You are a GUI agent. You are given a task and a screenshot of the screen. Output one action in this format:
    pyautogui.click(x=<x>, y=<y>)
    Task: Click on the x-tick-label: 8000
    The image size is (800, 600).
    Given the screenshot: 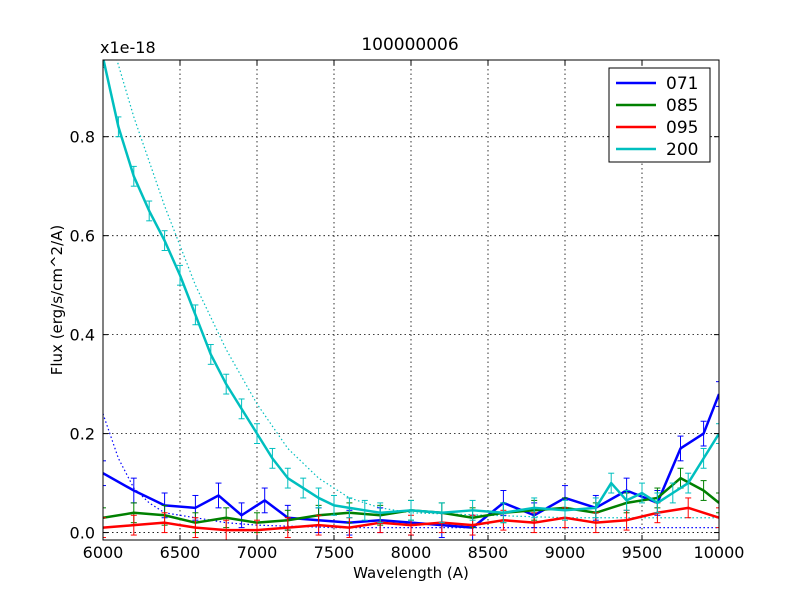 What is the action you would take?
    pyautogui.click(x=411, y=552)
    